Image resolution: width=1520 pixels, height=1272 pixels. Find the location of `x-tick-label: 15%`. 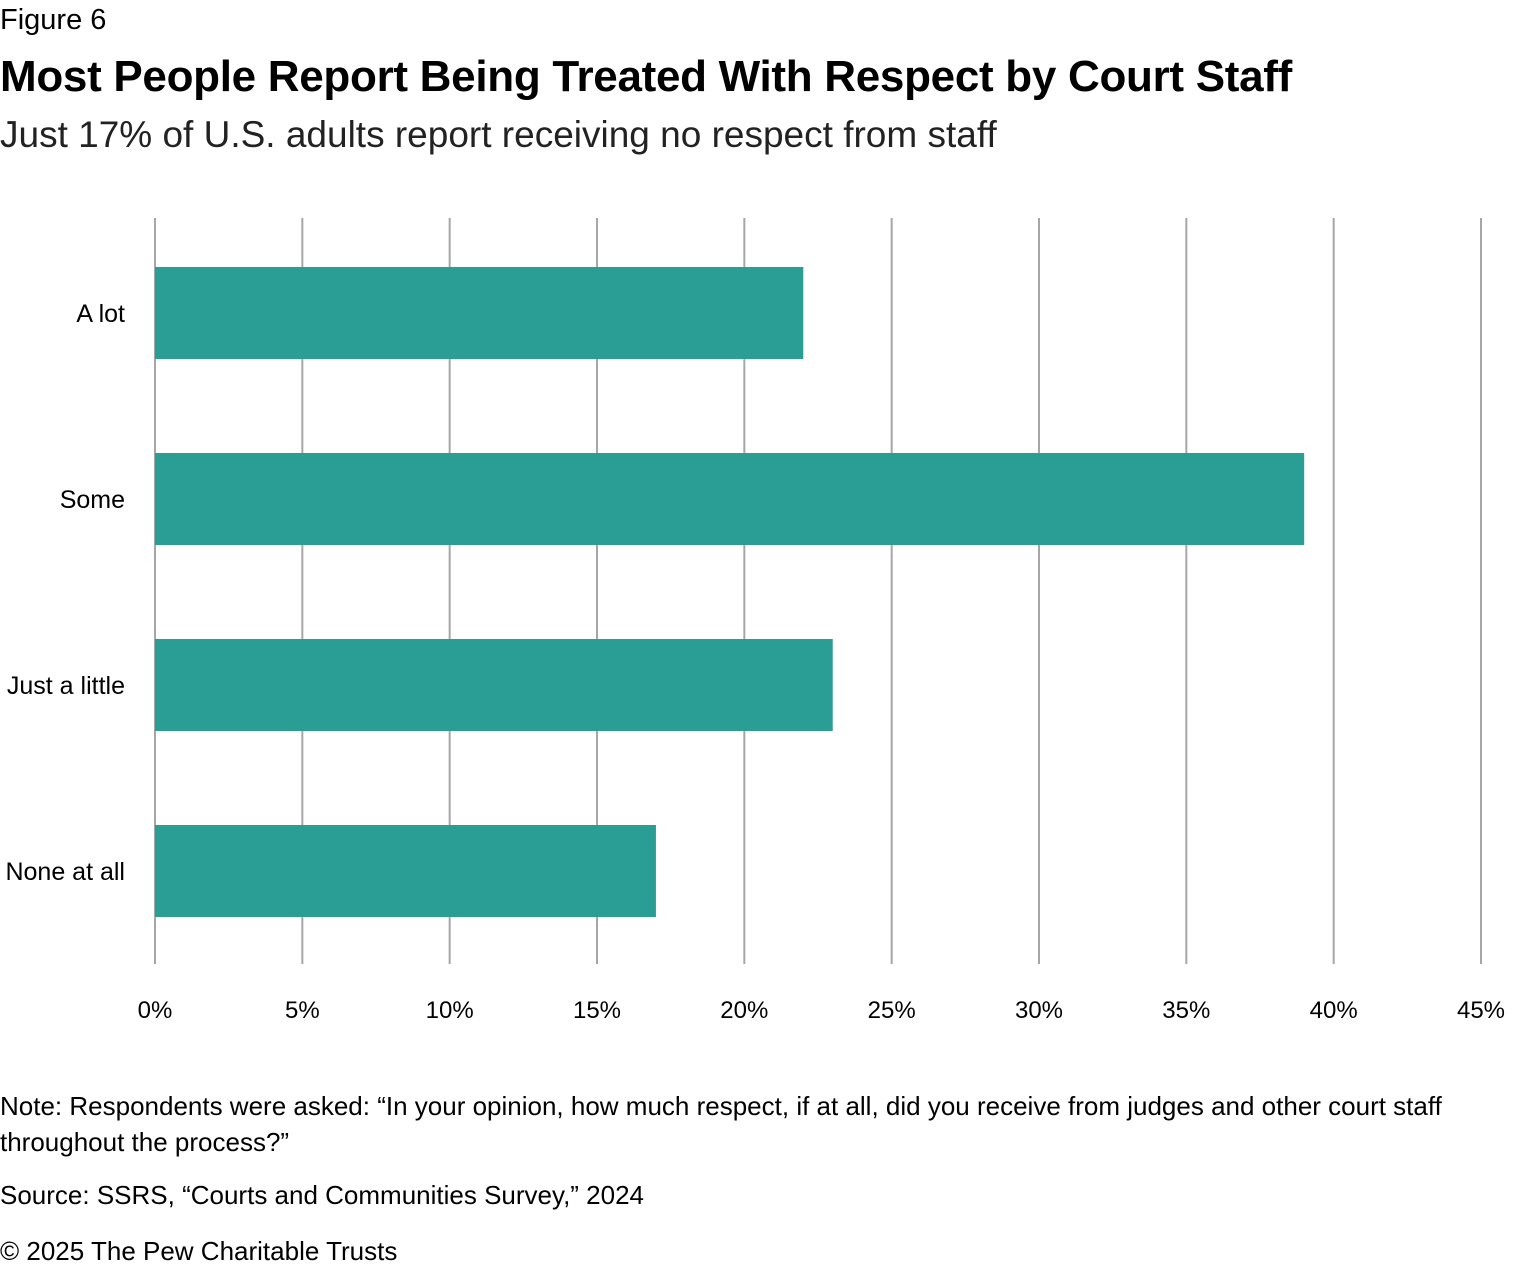

x-tick-label: 15% is located at coordinates (597, 1010).